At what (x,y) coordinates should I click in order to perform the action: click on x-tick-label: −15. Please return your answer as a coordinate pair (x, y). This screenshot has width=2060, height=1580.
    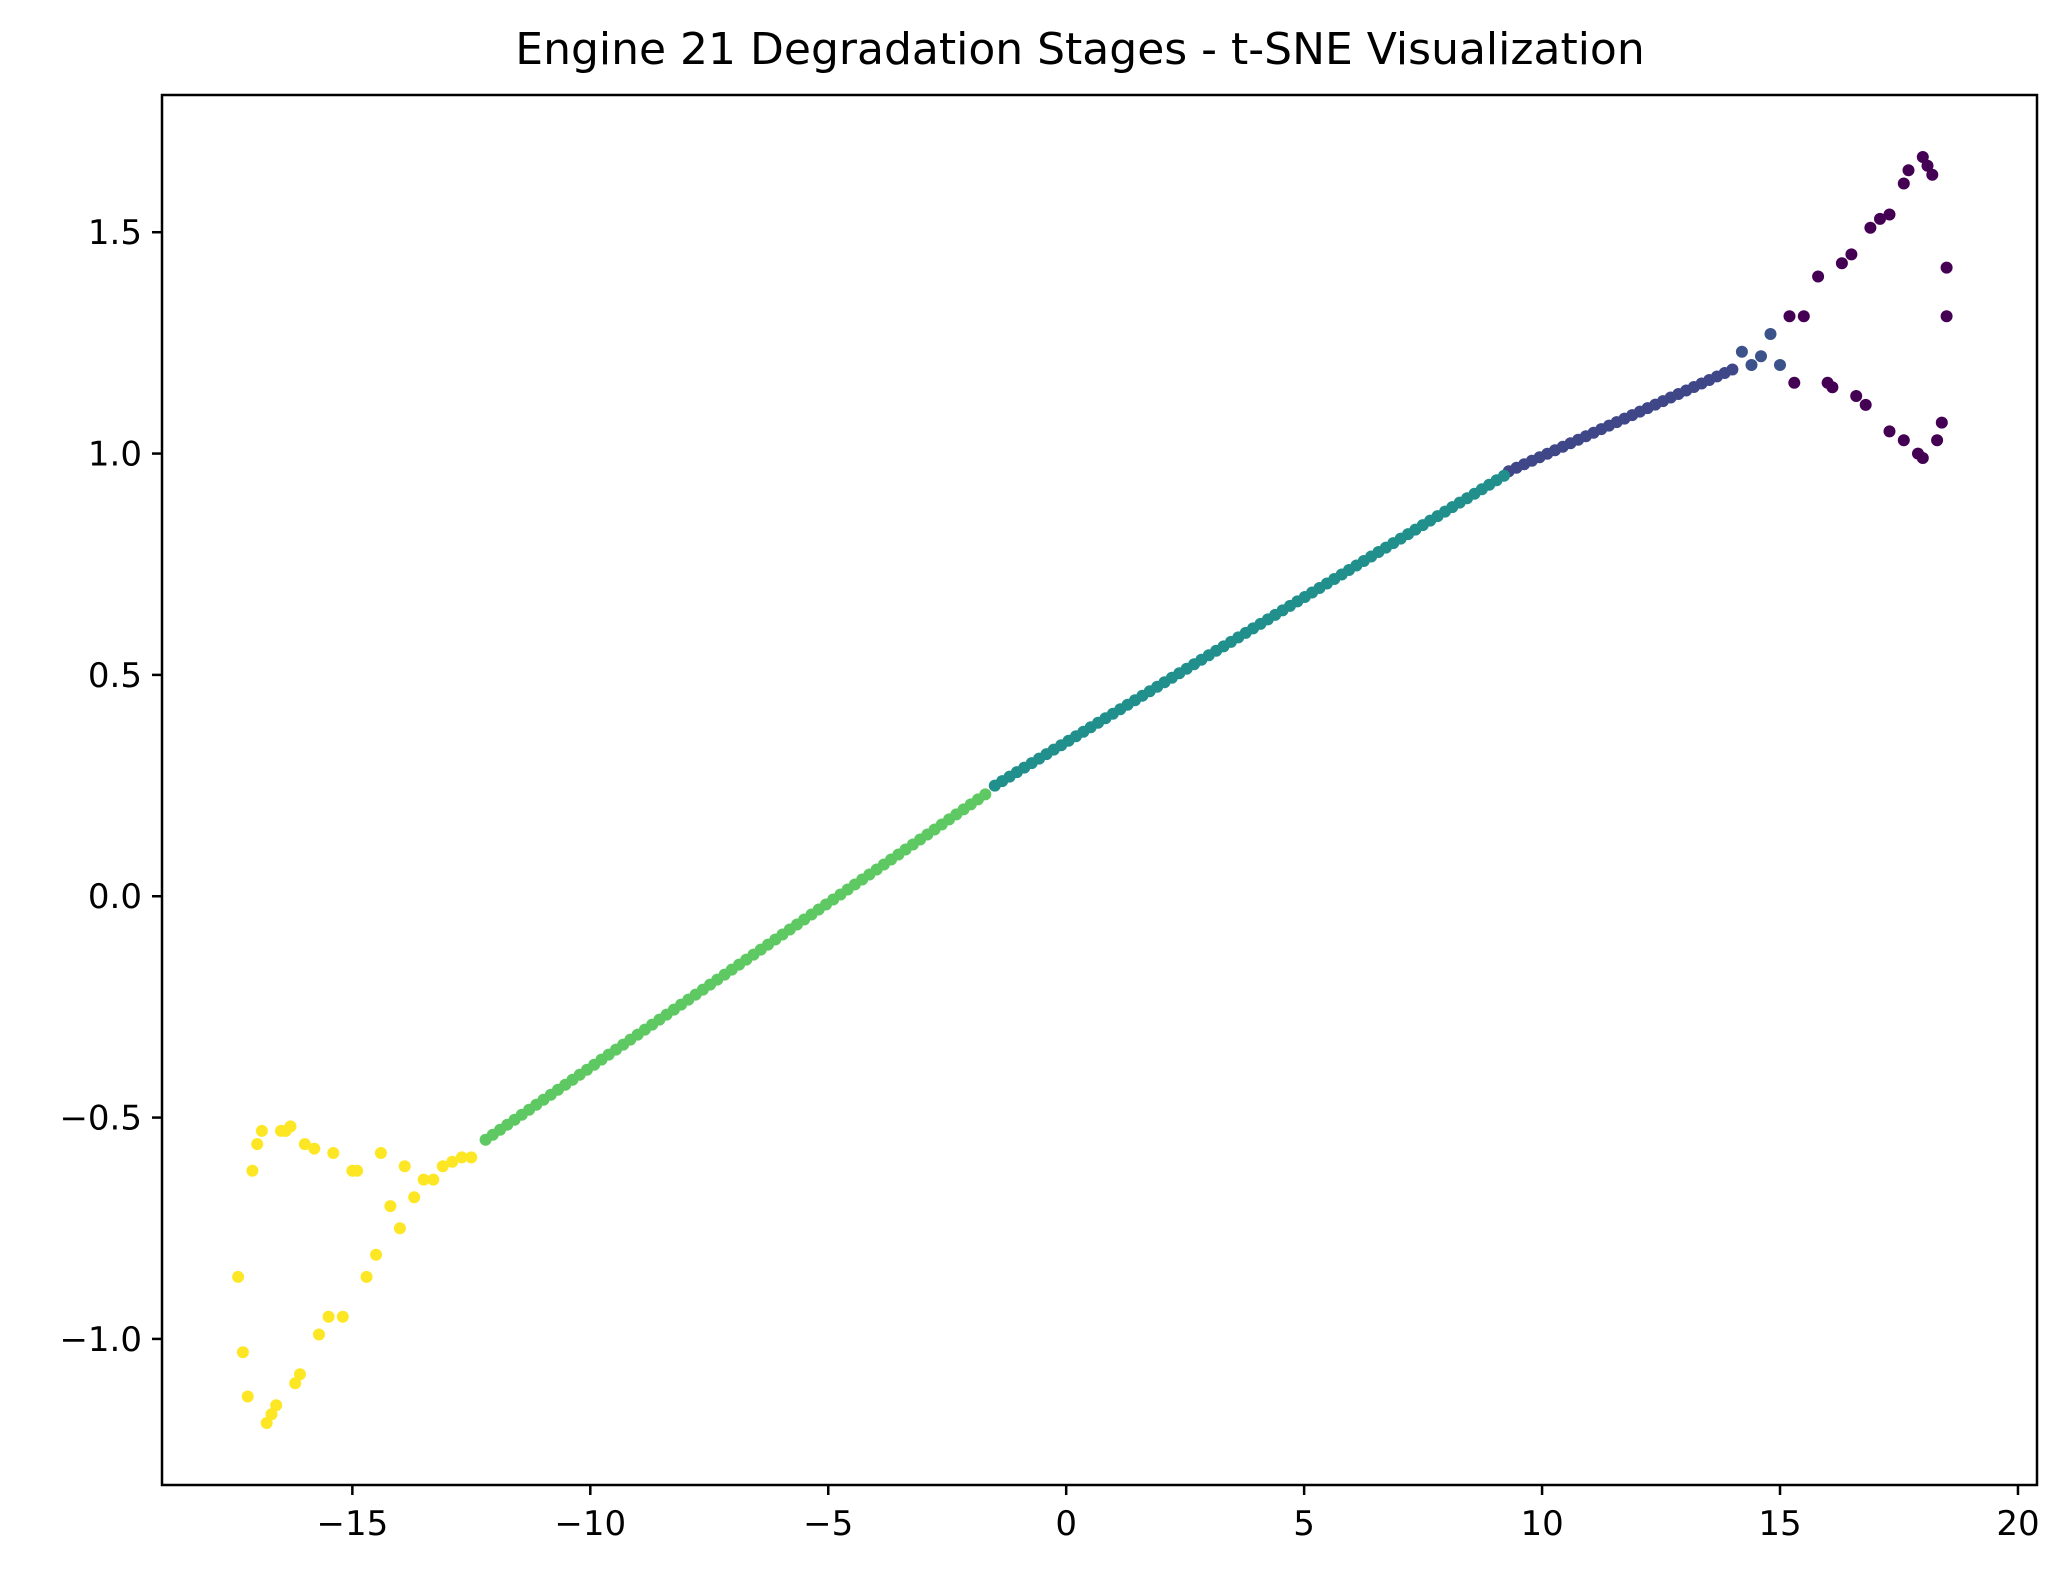
    Looking at the image, I should click on (352, 1524).